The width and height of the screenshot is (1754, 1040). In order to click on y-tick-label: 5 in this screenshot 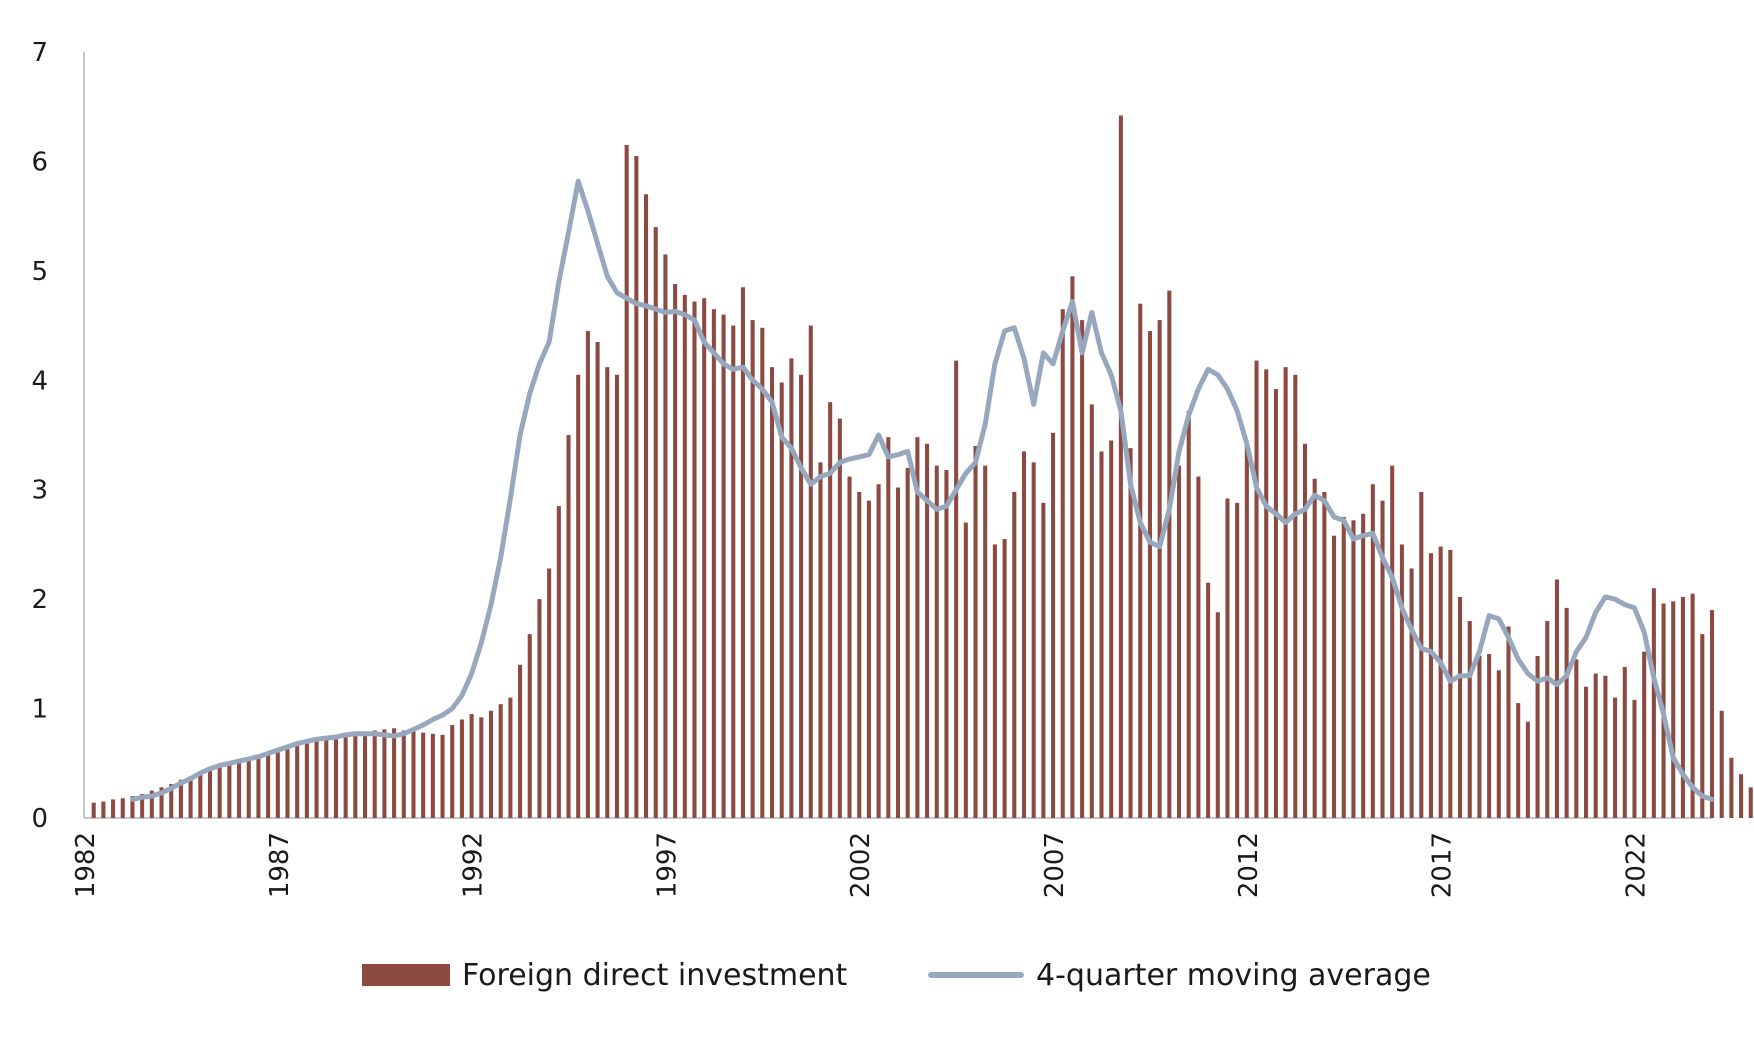, I will do `click(39, 272)`.